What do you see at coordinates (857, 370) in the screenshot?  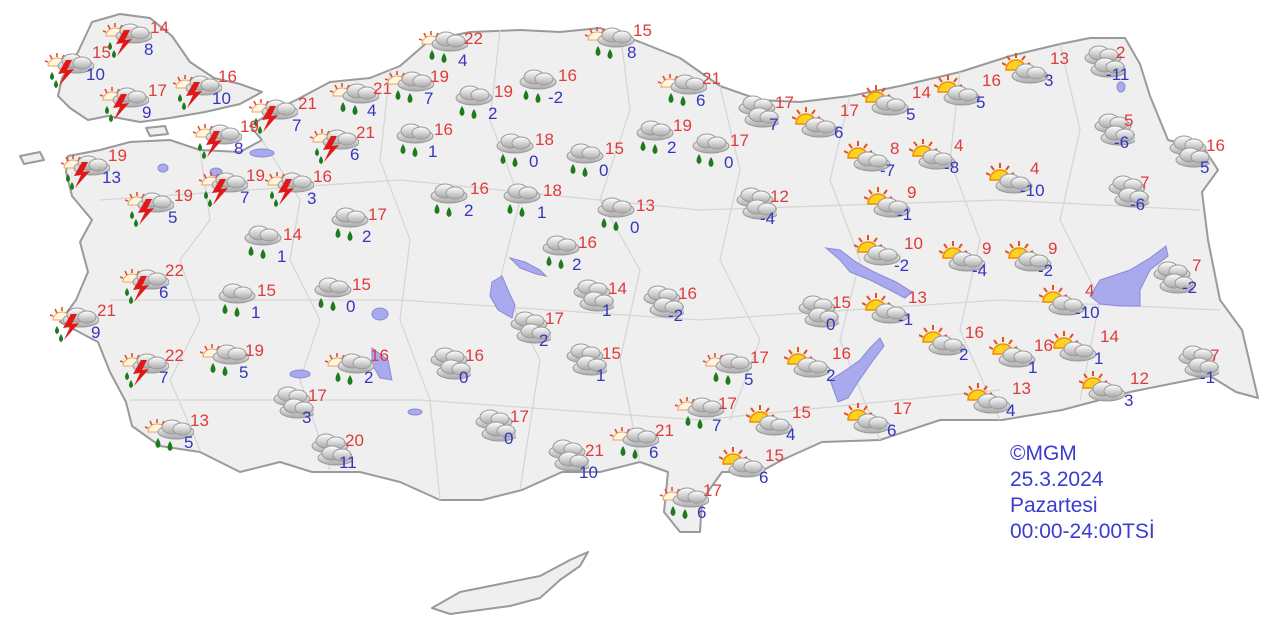 I see `ataturk-dam-lake` at bounding box center [857, 370].